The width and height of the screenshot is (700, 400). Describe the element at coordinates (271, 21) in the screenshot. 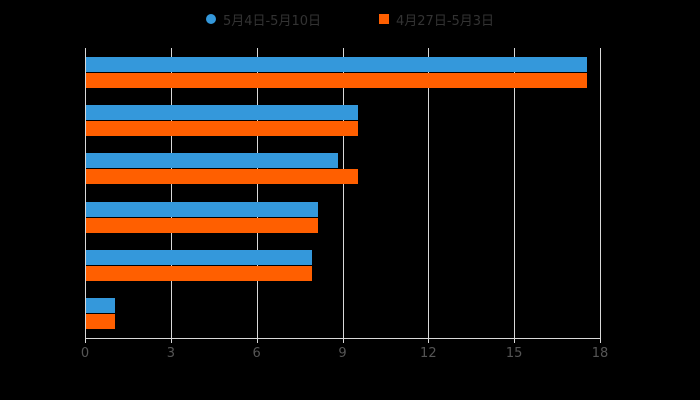

I see `legend-label-series-0: 5月4日-5月10日` at that location.